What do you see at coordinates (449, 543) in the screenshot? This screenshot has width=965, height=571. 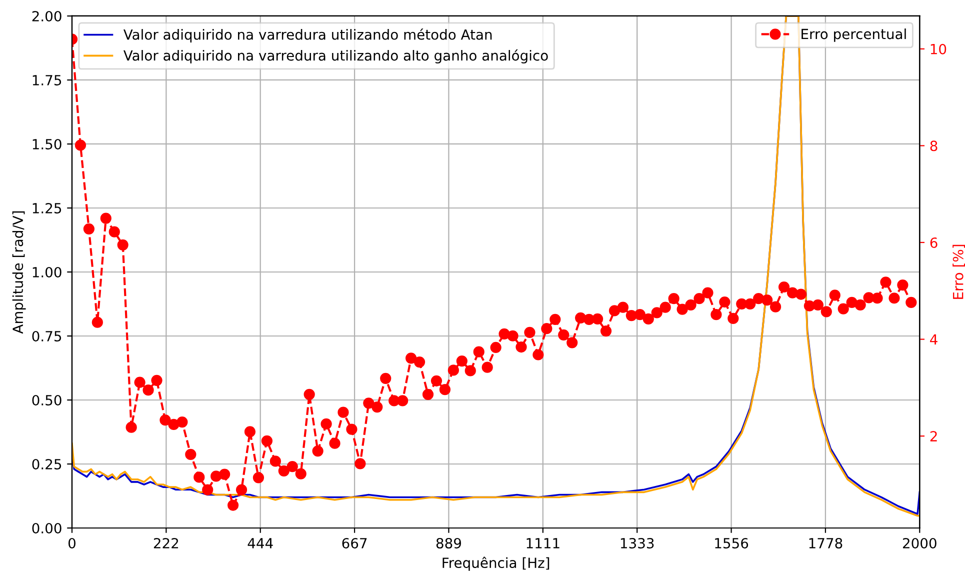 I see `x-tick-label: 889` at bounding box center [449, 543].